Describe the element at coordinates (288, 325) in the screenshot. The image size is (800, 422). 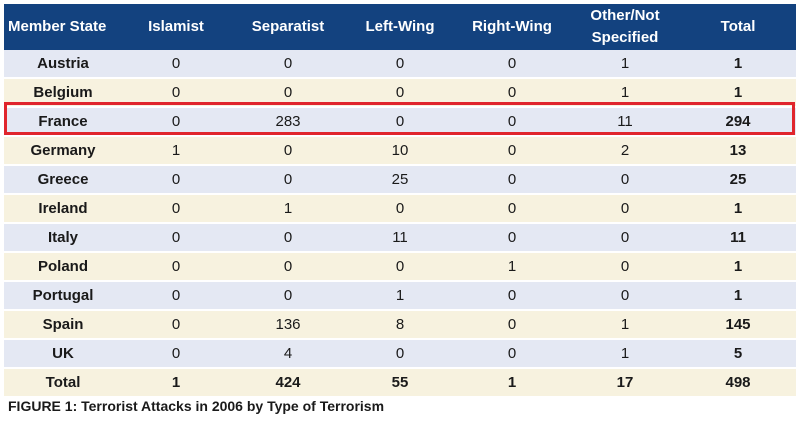
I see `cell-separatist: 136` at that location.